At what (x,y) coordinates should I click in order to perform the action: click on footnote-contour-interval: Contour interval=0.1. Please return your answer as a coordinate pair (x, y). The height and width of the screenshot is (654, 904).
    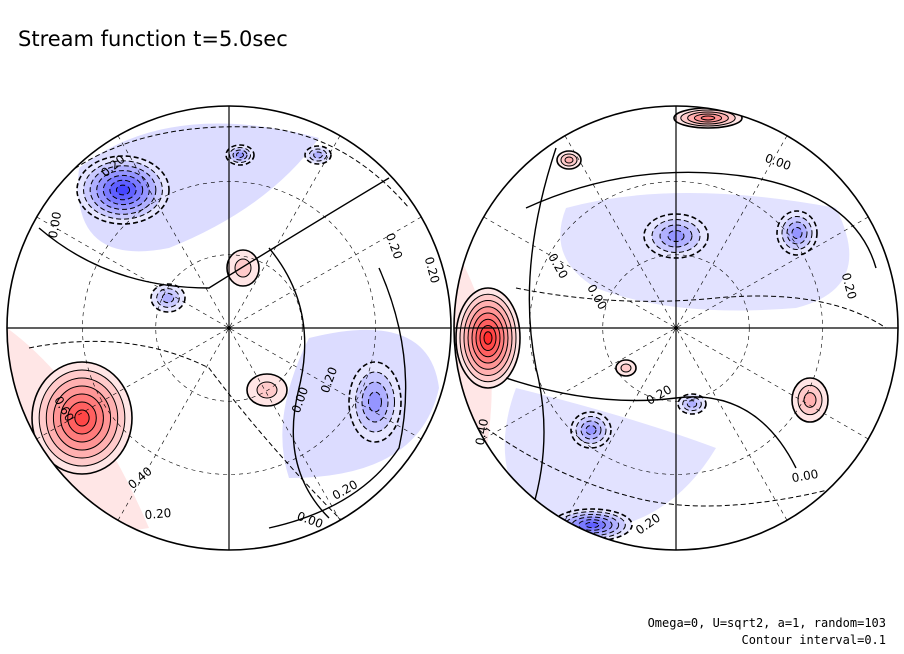
    Looking at the image, I should click on (814, 640).